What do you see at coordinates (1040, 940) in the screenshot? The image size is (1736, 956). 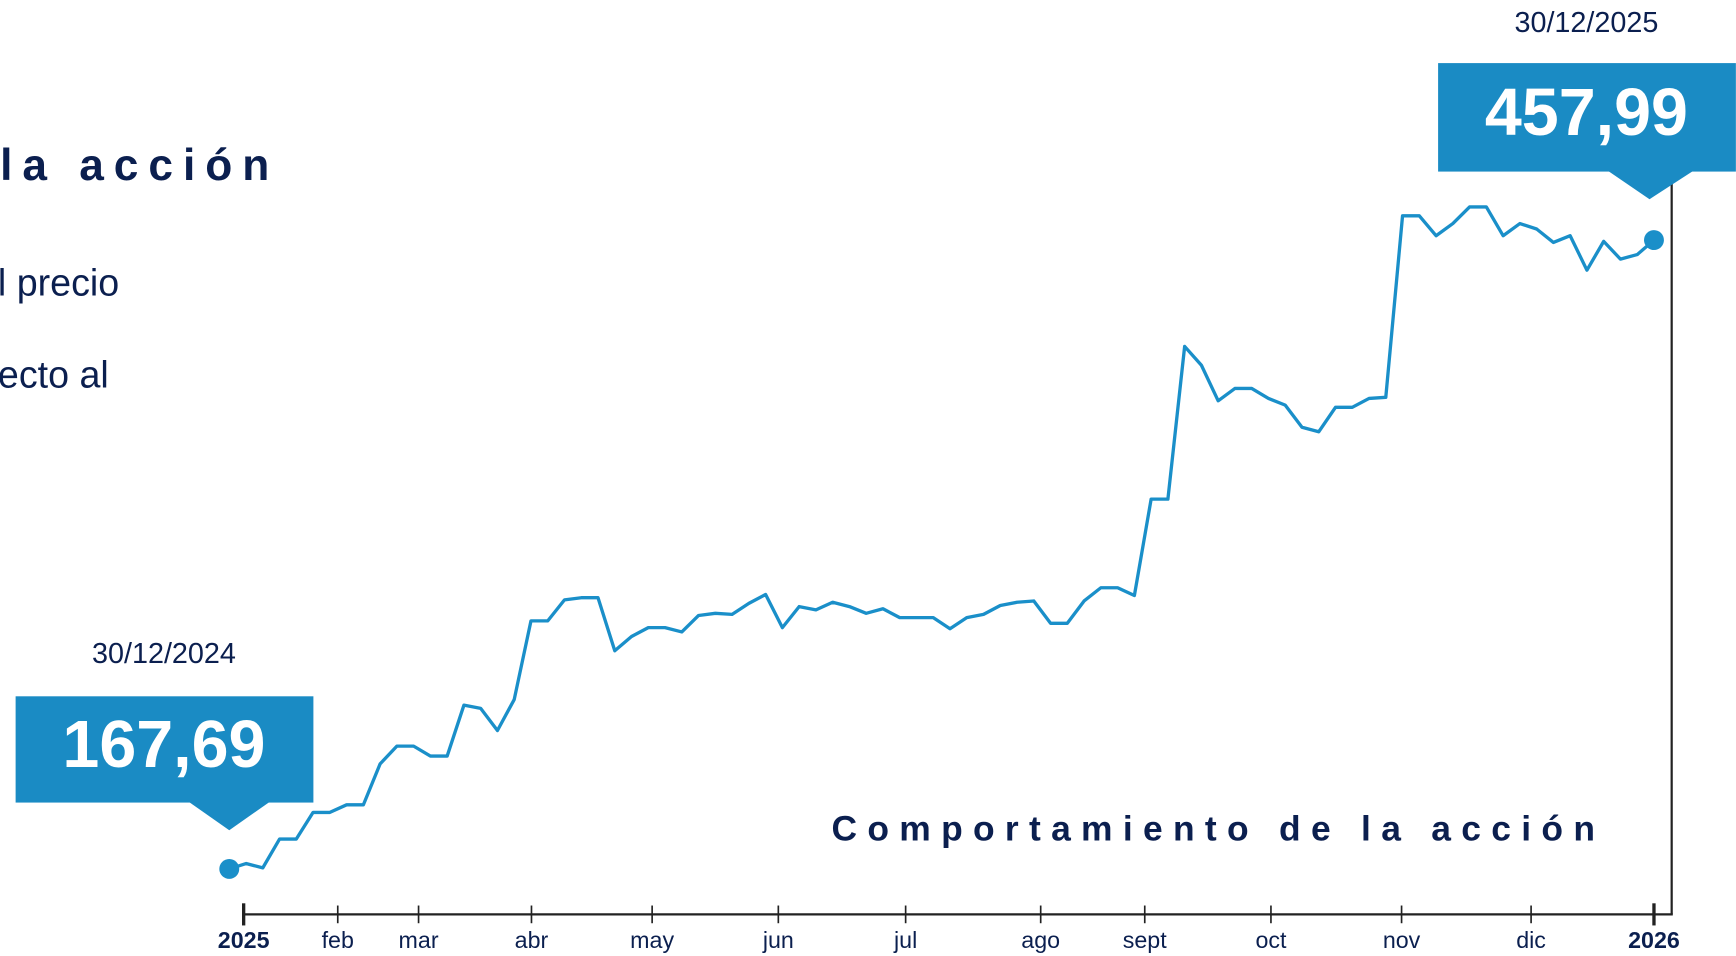 I see `x-tick-label: ago` at bounding box center [1040, 940].